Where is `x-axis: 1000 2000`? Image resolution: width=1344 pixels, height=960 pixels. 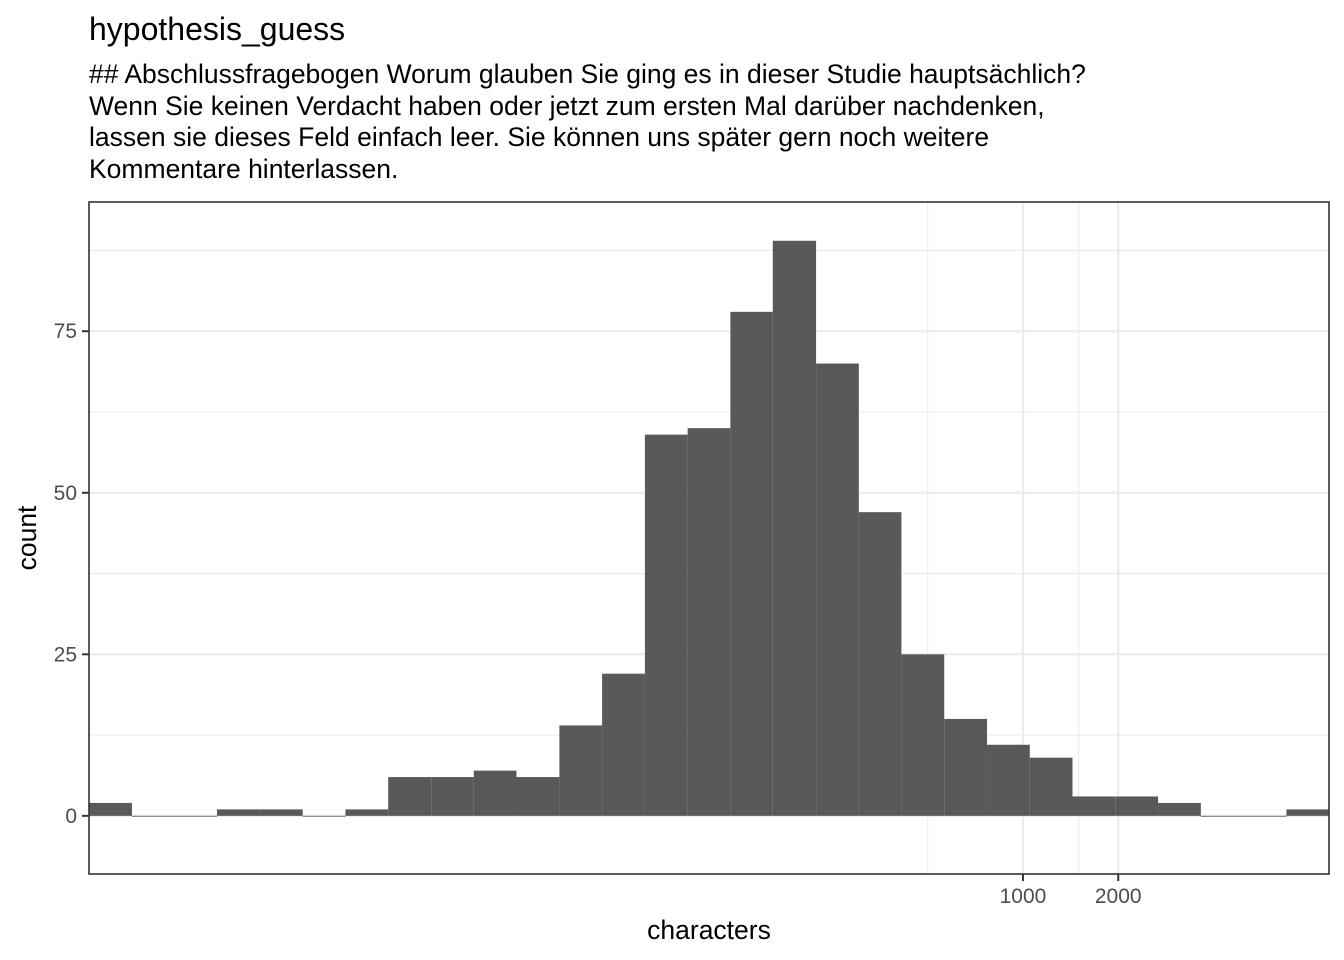
x-axis: 1000 2000 is located at coordinates (1071, 891).